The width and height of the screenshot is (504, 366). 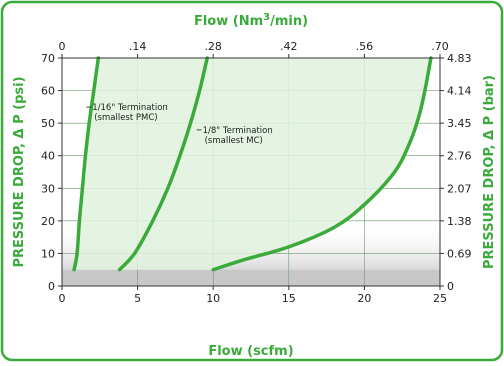 What do you see at coordinates (125, 118) in the screenshot?
I see `annotation-sublabel: (smallest PMC)` at bounding box center [125, 118].